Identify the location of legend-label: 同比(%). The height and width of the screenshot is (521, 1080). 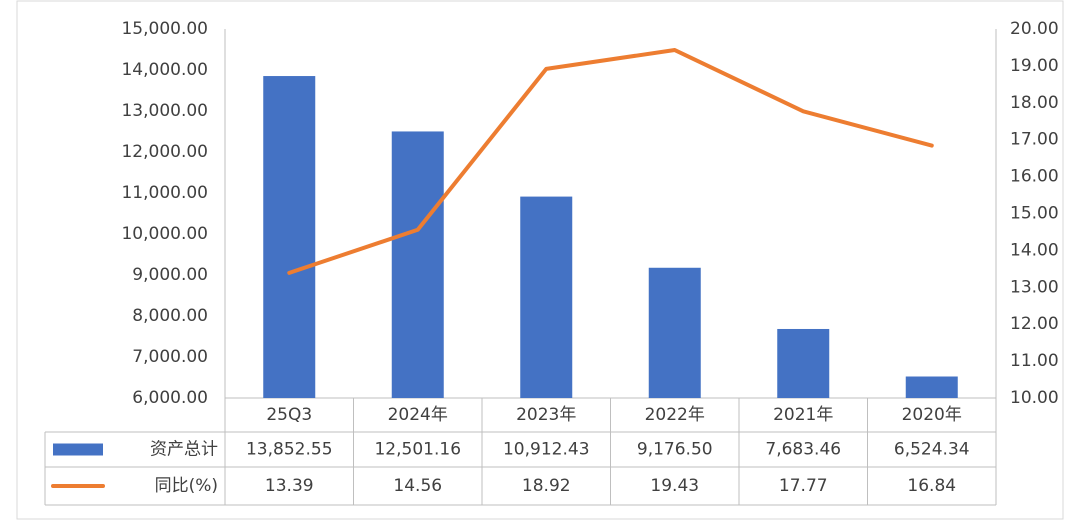
(186, 486).